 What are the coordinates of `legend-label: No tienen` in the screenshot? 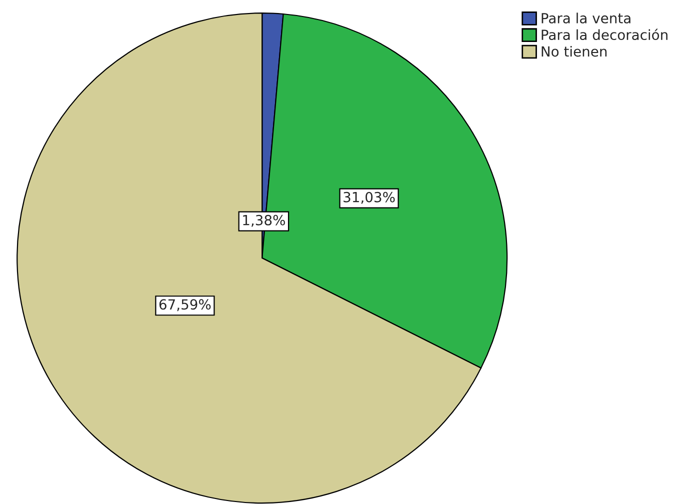 It's located at (574, 51).